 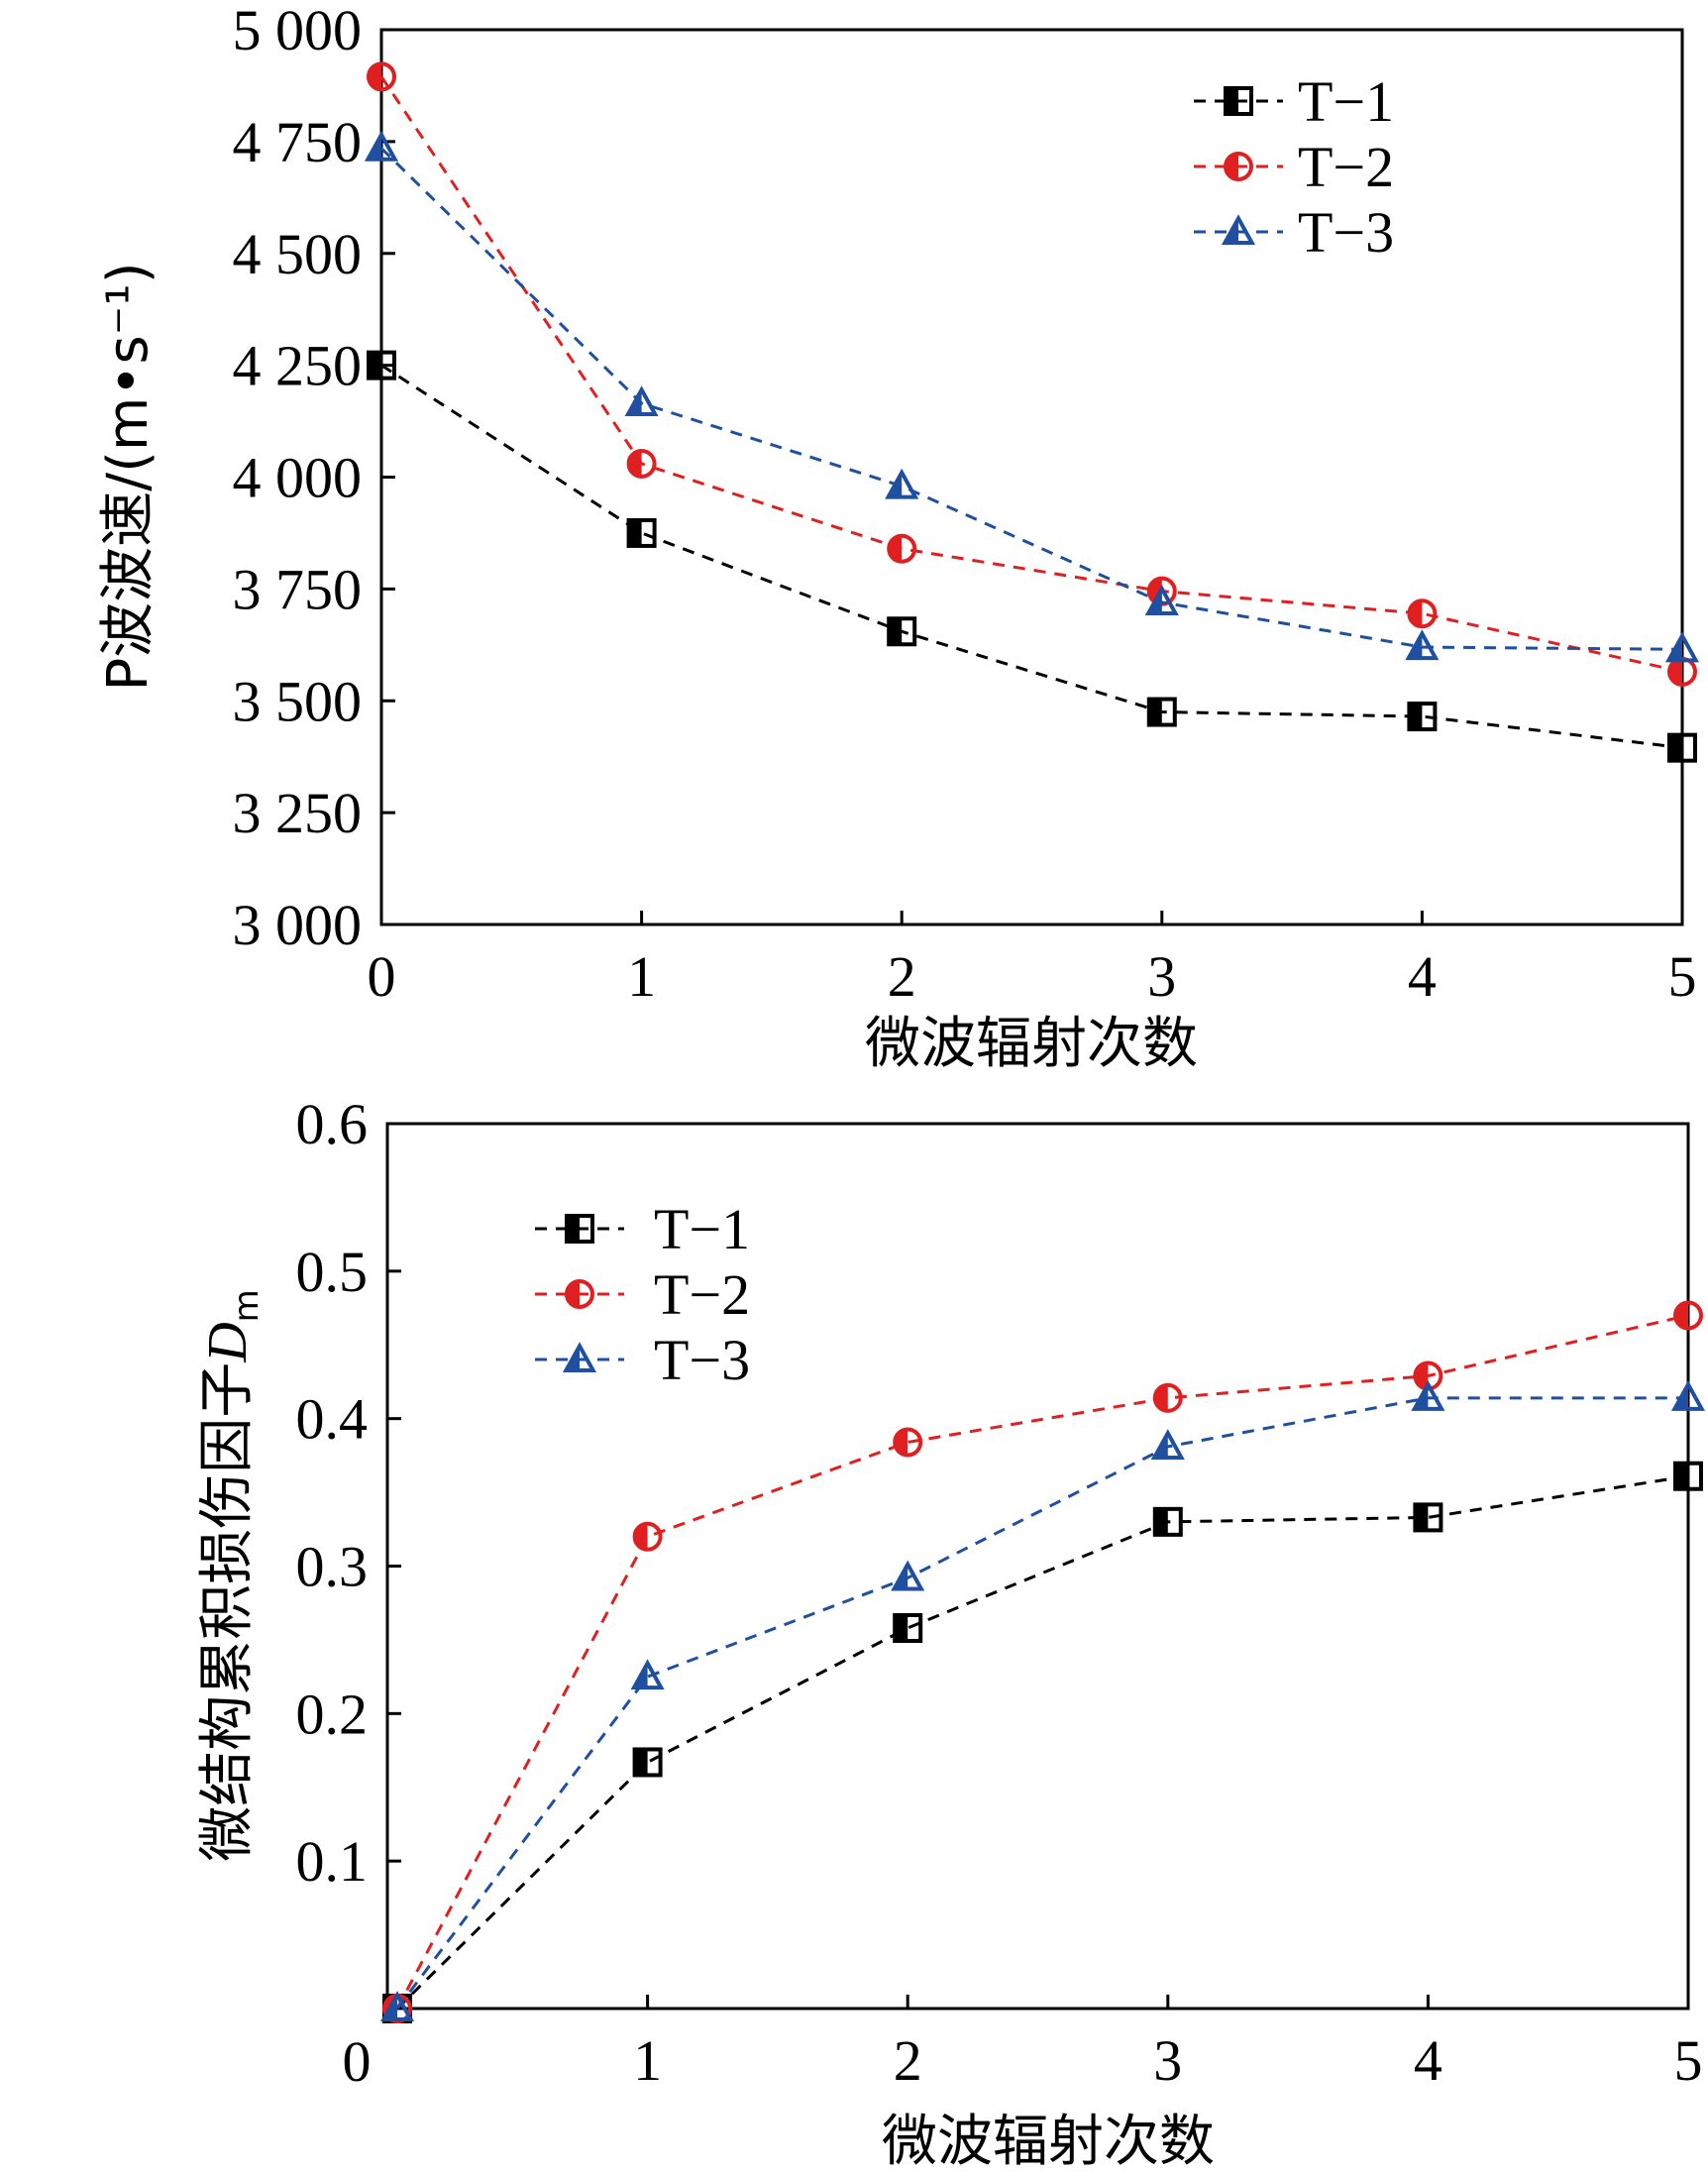 I want to click on x-tick-label: 1, so click(x=641, y=976).